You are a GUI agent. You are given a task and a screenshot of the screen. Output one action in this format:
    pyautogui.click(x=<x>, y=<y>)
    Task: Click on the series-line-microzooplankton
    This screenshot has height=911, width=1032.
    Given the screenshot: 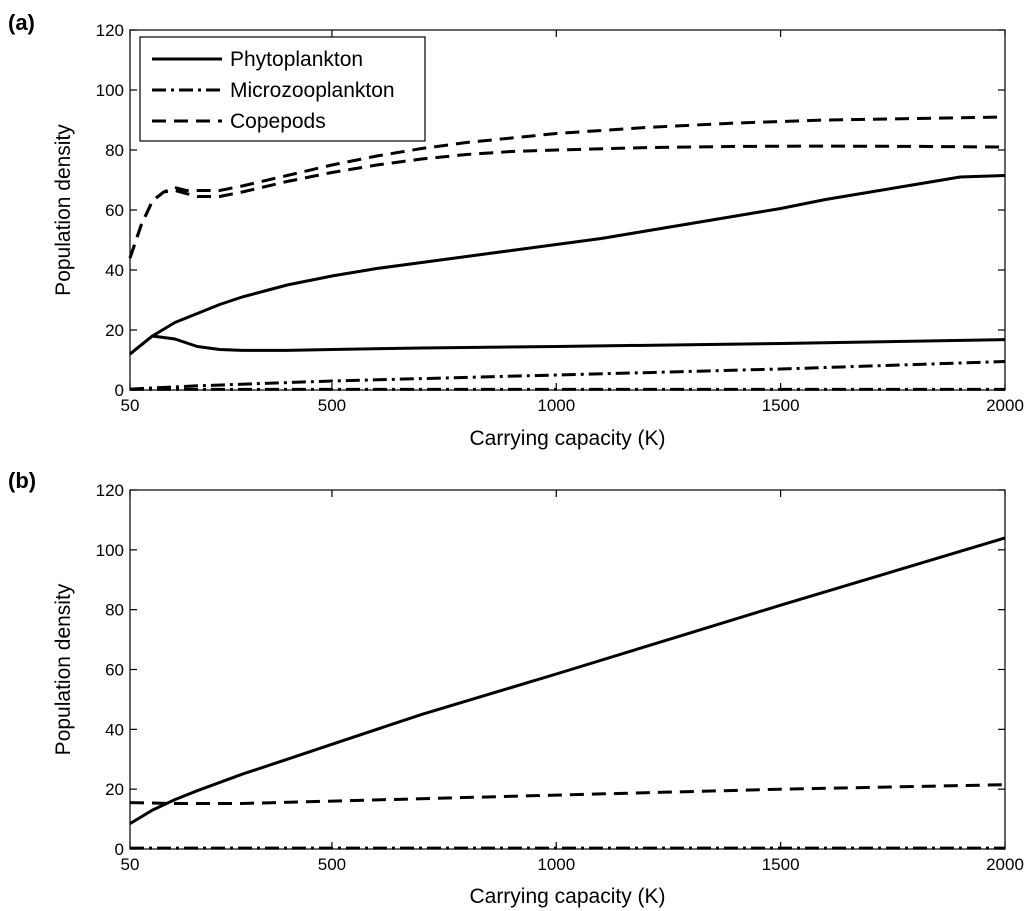 What is the action you would take?
    pyautogui.click(x=567, y=375)
    